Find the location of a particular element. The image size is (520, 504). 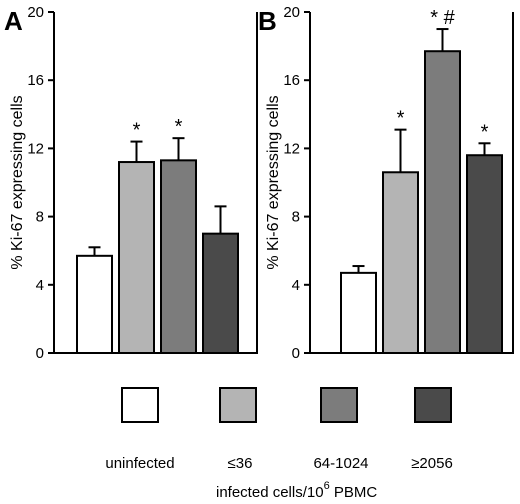

legend-title-main: infected cells/10 is located at coordinates (270, 492).